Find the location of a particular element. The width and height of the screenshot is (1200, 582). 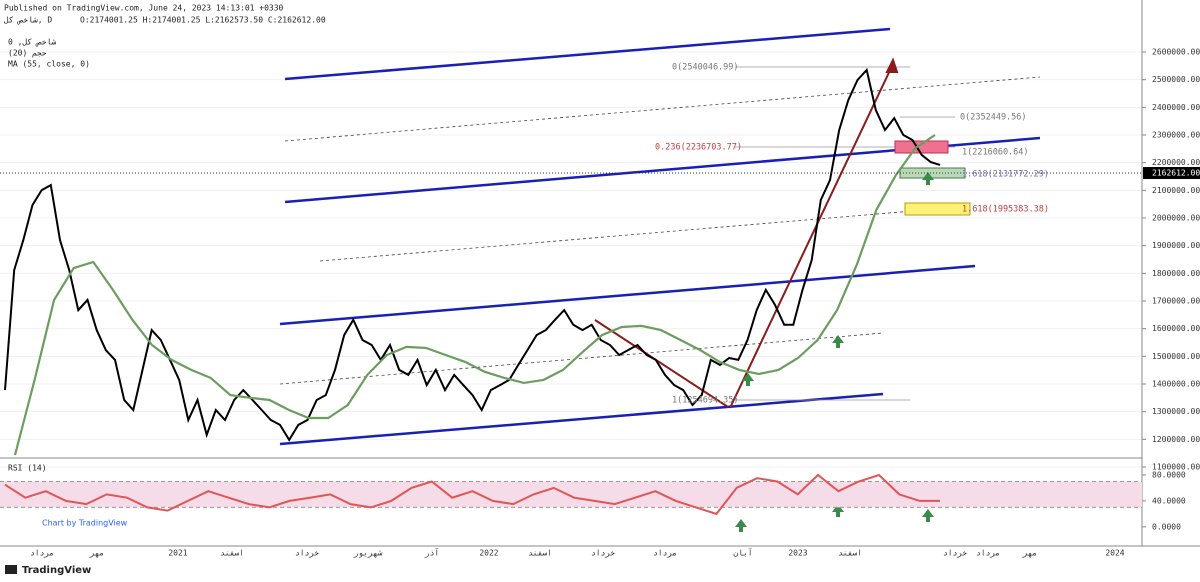

y-tick-label: 2400000.00 is located at coordinates (1176, 107).